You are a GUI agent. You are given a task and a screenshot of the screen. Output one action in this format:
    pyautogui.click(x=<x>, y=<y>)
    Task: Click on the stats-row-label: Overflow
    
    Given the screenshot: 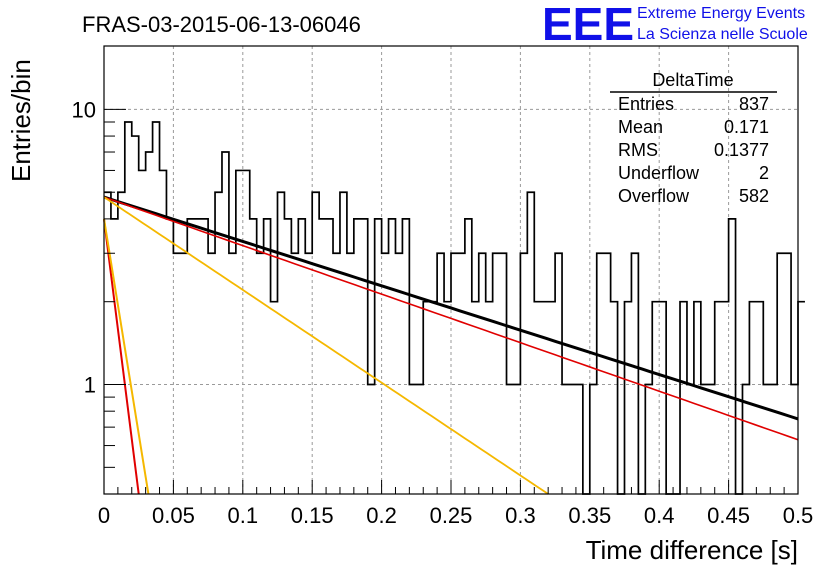 What is the action you would take?
    pyautogui.click(x=654, y=196)
    